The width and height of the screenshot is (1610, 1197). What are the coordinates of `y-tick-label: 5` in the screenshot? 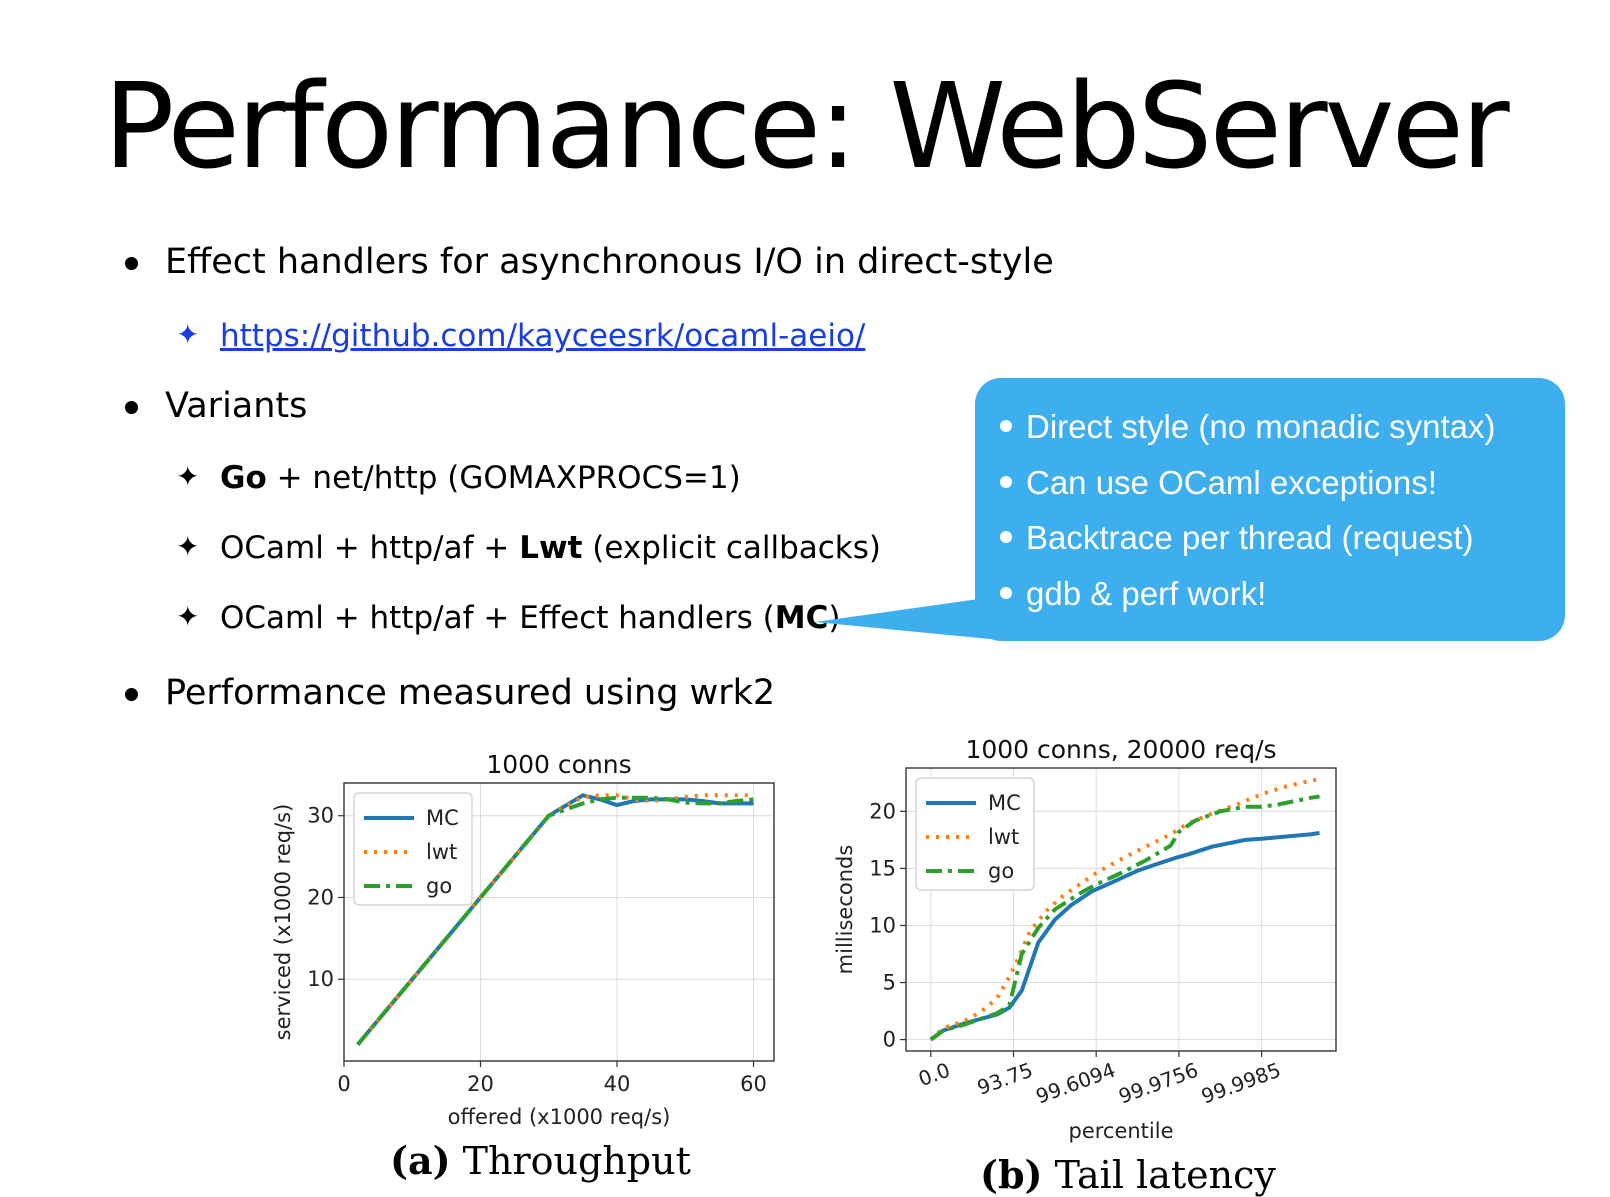 It's located at (889, 983).